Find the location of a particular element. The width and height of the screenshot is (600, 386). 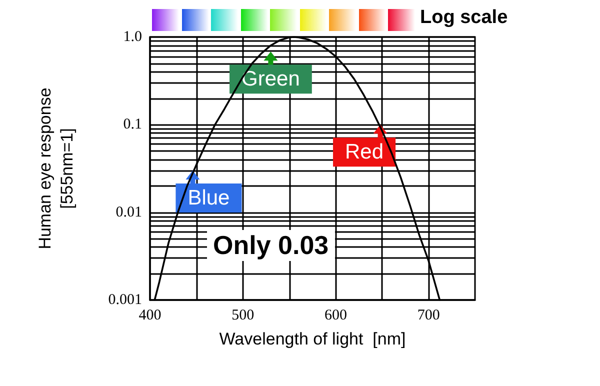

annotation: Red is located at coordinates (364, 152).